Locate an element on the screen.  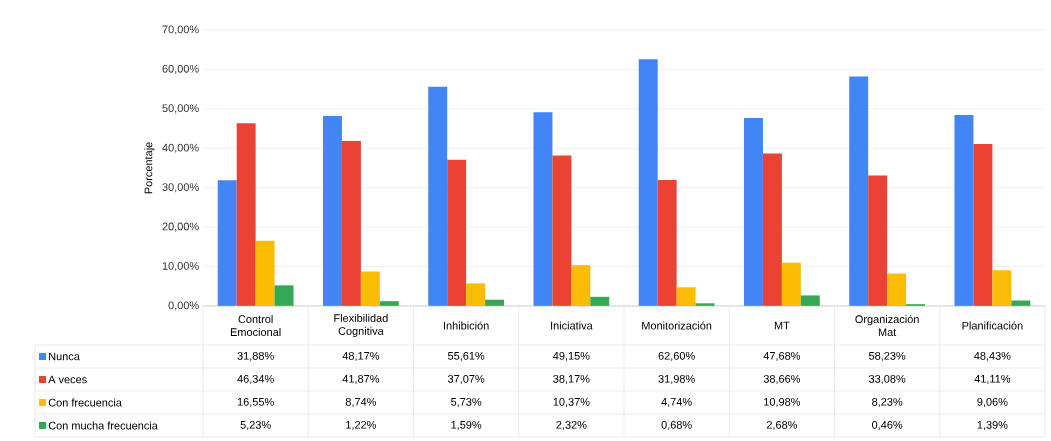
data-label: 4,74% is located at coordinates (676, 402).